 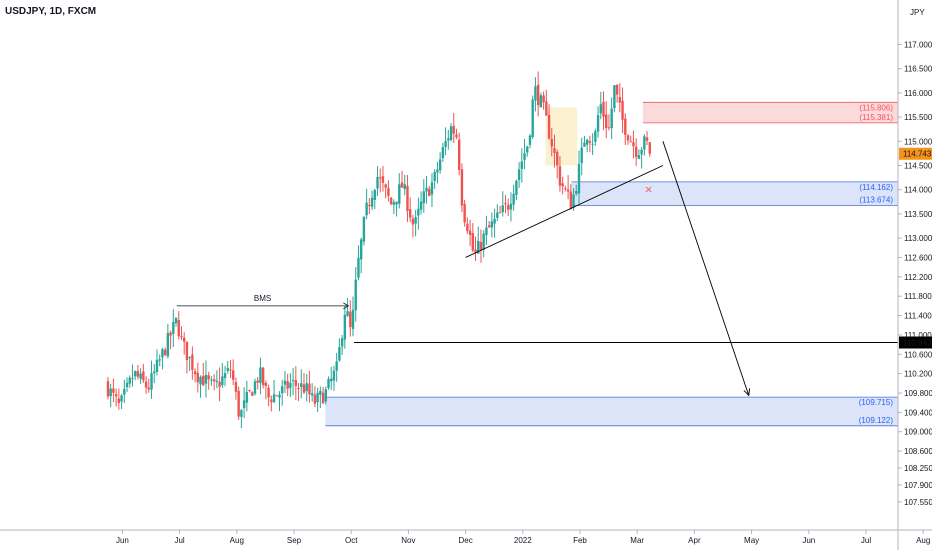 I want to click on currency-label: JPY, so click(x=917, y=12).